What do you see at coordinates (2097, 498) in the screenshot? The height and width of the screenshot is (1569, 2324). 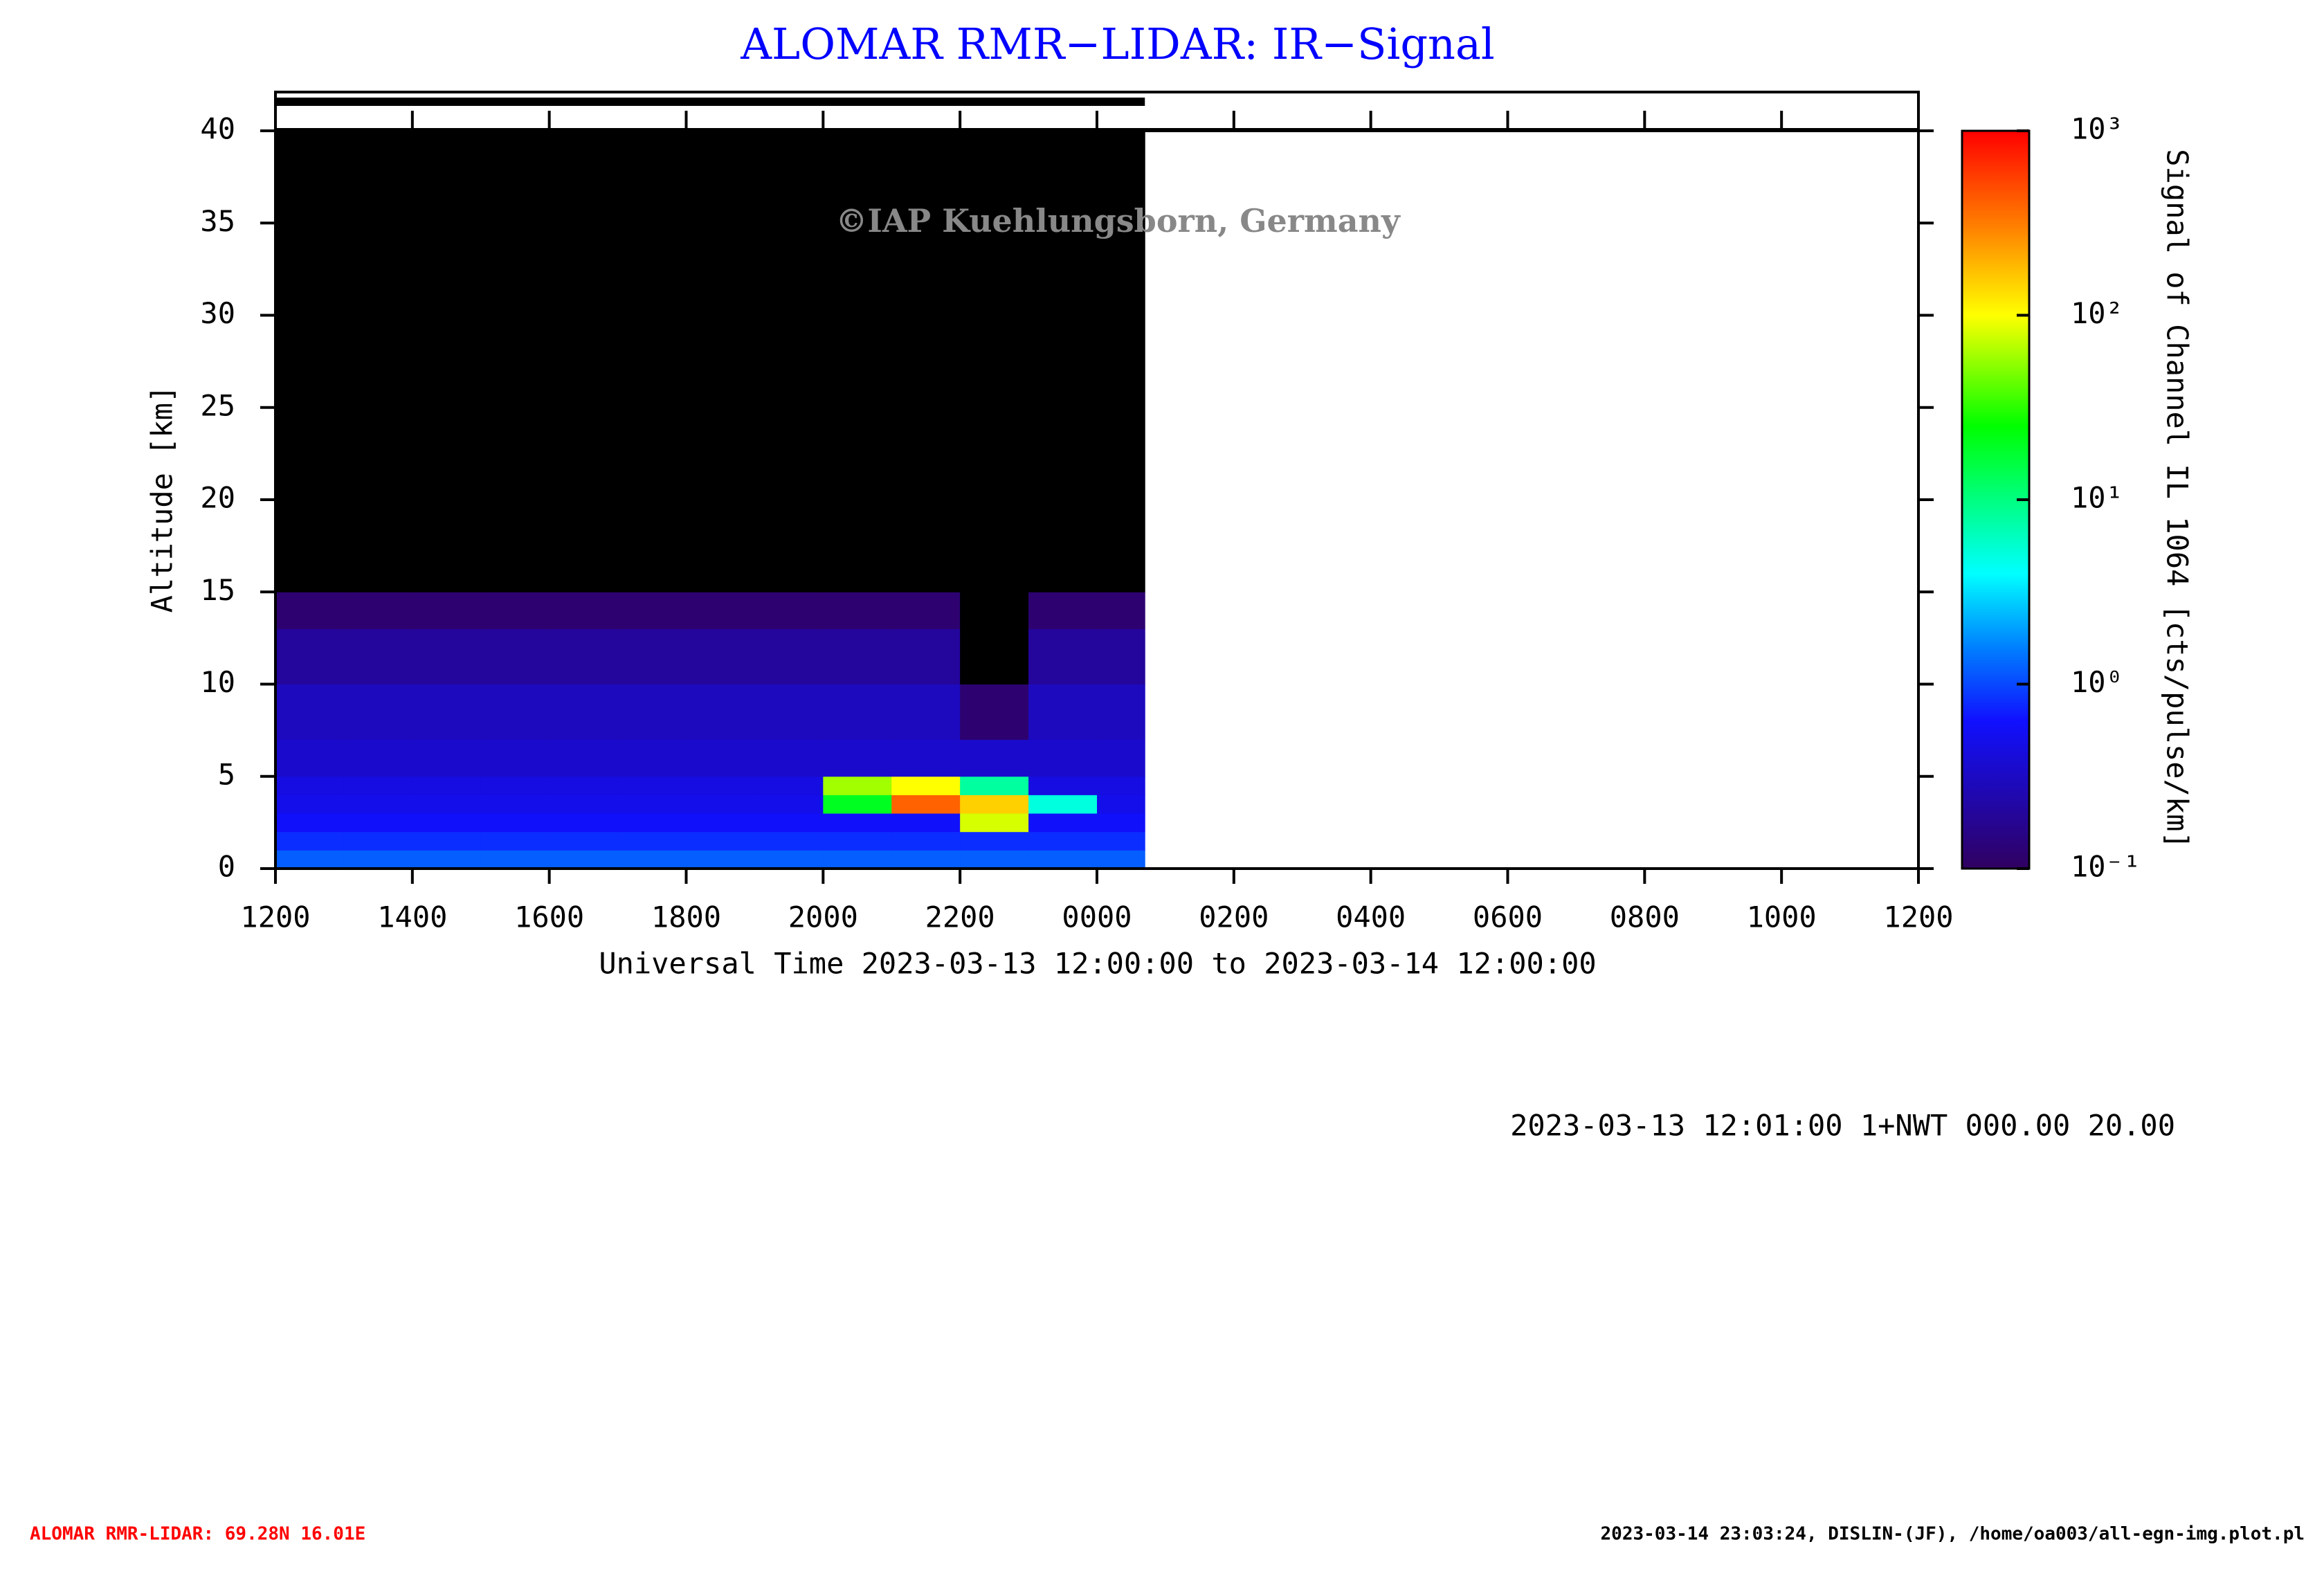 I see `colorbar-tick-label: 10¹` at bounding box center [2097, 498].